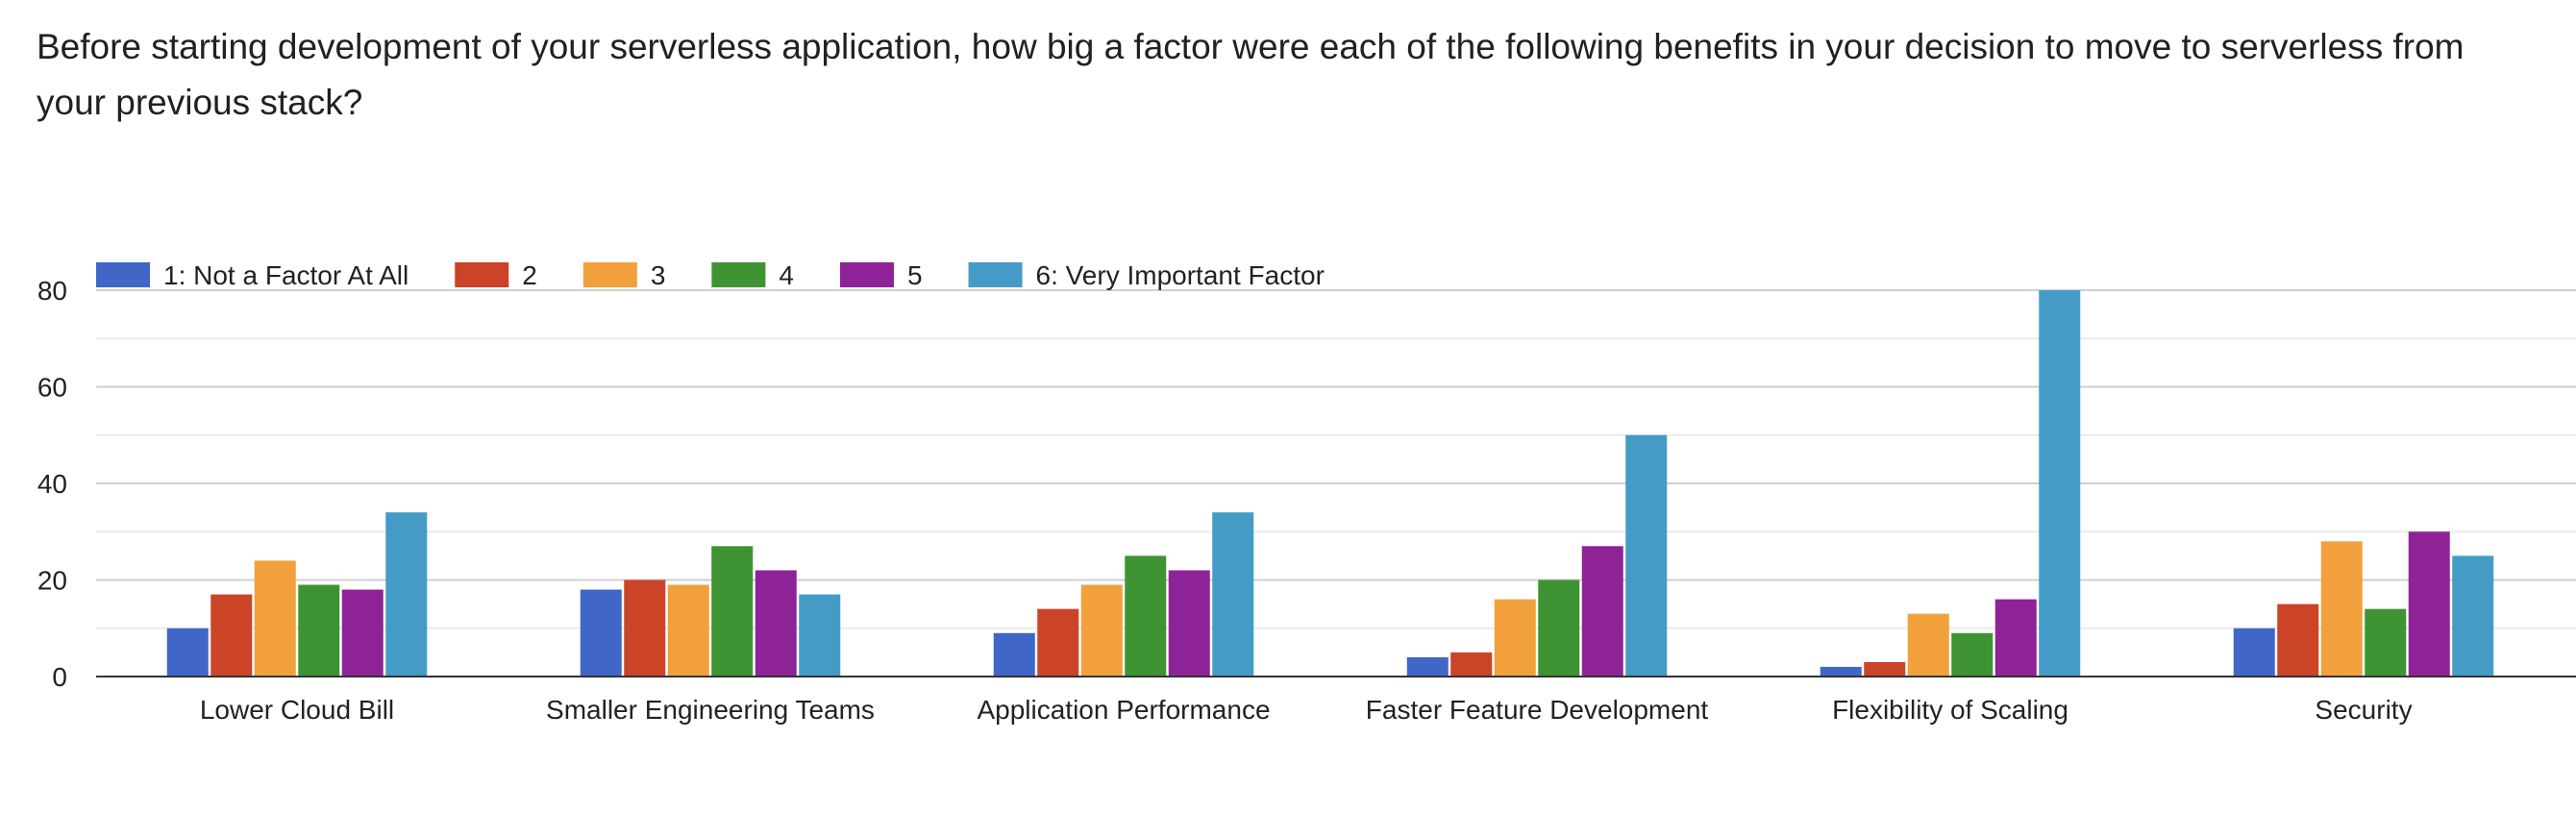 The height and width of the screenshot is (813, 2576). What do you see at coordinates (52, 291) in the screenshot?
I see `y-tick-label: 80` at bounding box center [52, 291].